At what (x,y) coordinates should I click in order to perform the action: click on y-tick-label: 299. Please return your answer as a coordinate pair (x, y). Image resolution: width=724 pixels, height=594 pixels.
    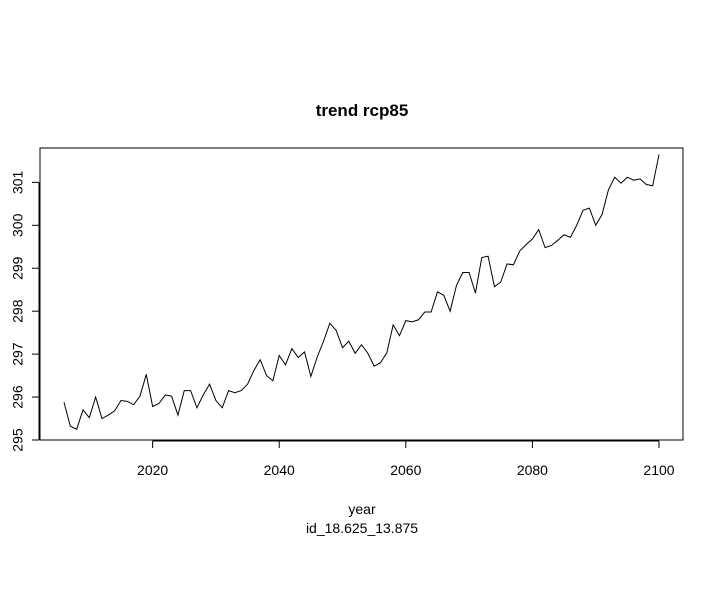
    Looking at the image, I should click on (18, 268).